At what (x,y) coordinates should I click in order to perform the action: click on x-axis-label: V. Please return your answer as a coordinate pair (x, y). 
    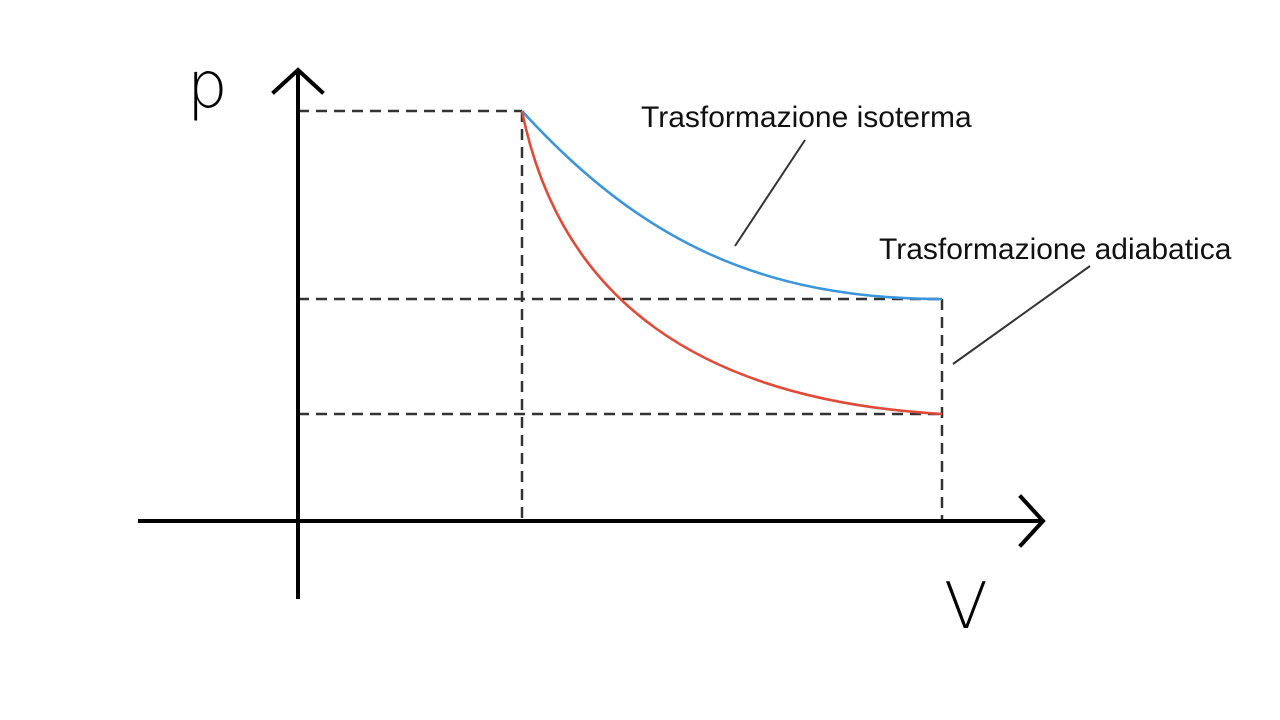
    Looking at the image, I should click on (966, 607).